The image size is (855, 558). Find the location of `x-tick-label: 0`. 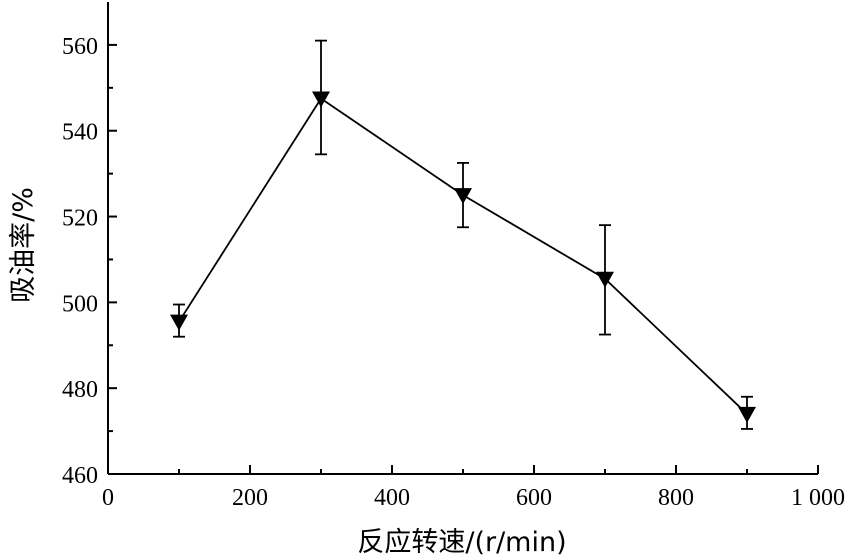

x-tick-label: 0 is located at coordinates (108, 498).